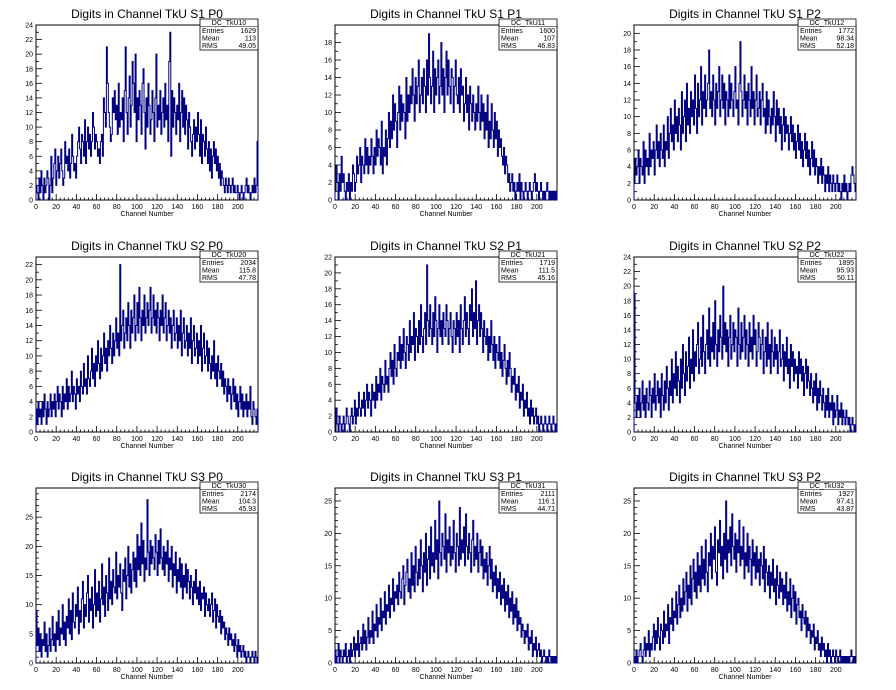  I want to click on y-tick-label: 12, so click(627, 101).